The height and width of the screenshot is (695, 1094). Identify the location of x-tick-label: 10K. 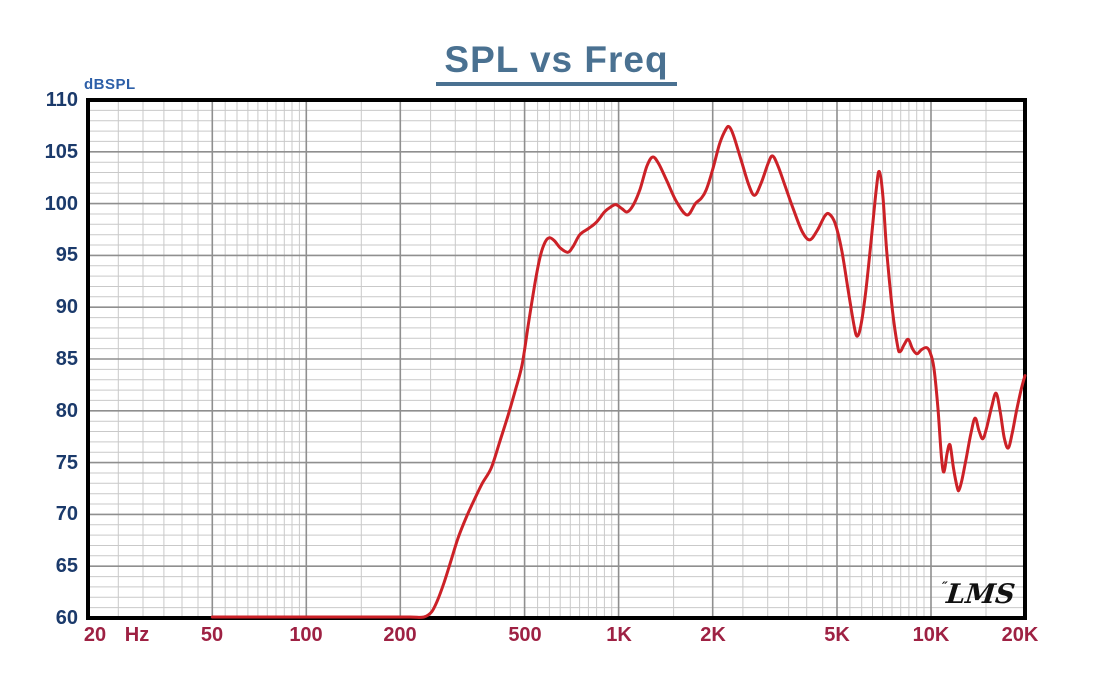
(931, 635).